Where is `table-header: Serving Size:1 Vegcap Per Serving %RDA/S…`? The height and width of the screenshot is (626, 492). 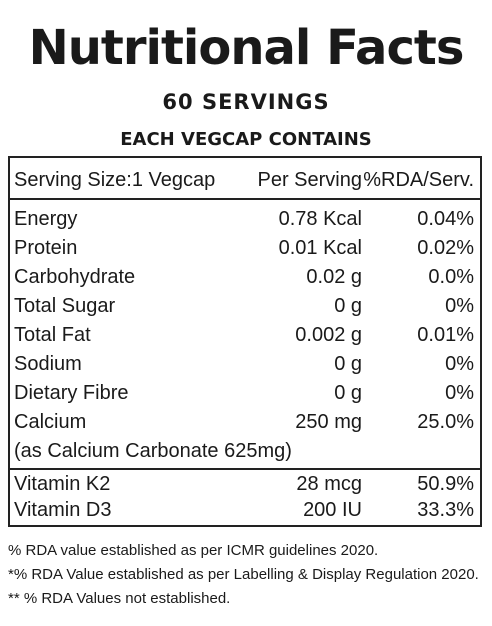
table-header: Serving Size:1 Vegcap Per Serving %RDA/S… is located at coordinates (245, 179).